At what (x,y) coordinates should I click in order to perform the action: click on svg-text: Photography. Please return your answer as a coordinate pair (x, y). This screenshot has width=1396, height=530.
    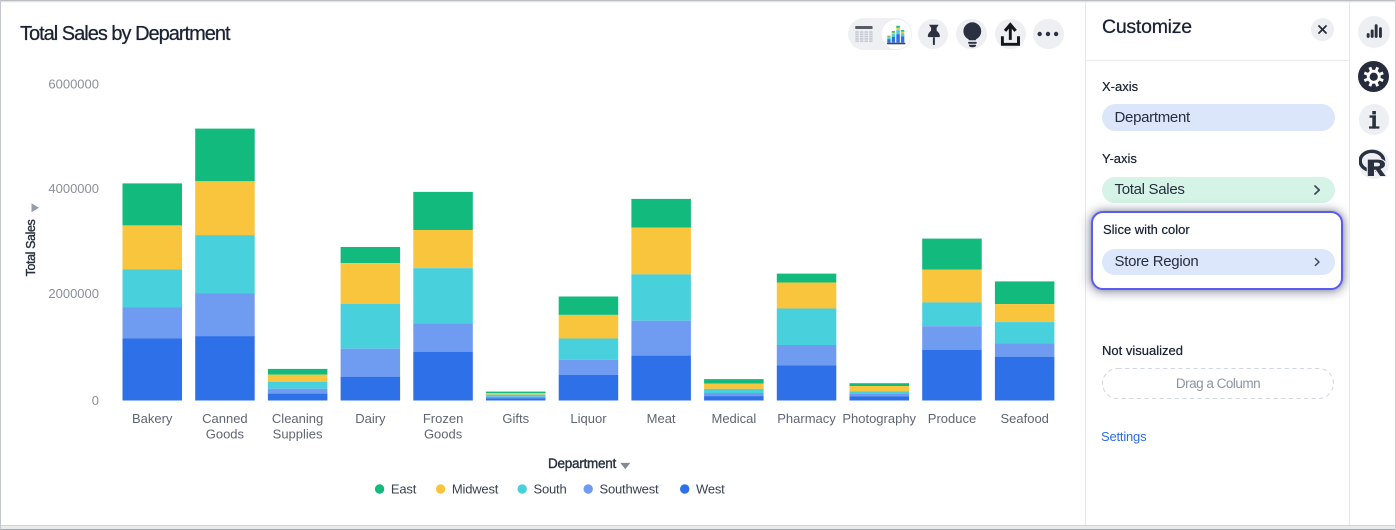
    Looking at the image, I should click on (879, 418).